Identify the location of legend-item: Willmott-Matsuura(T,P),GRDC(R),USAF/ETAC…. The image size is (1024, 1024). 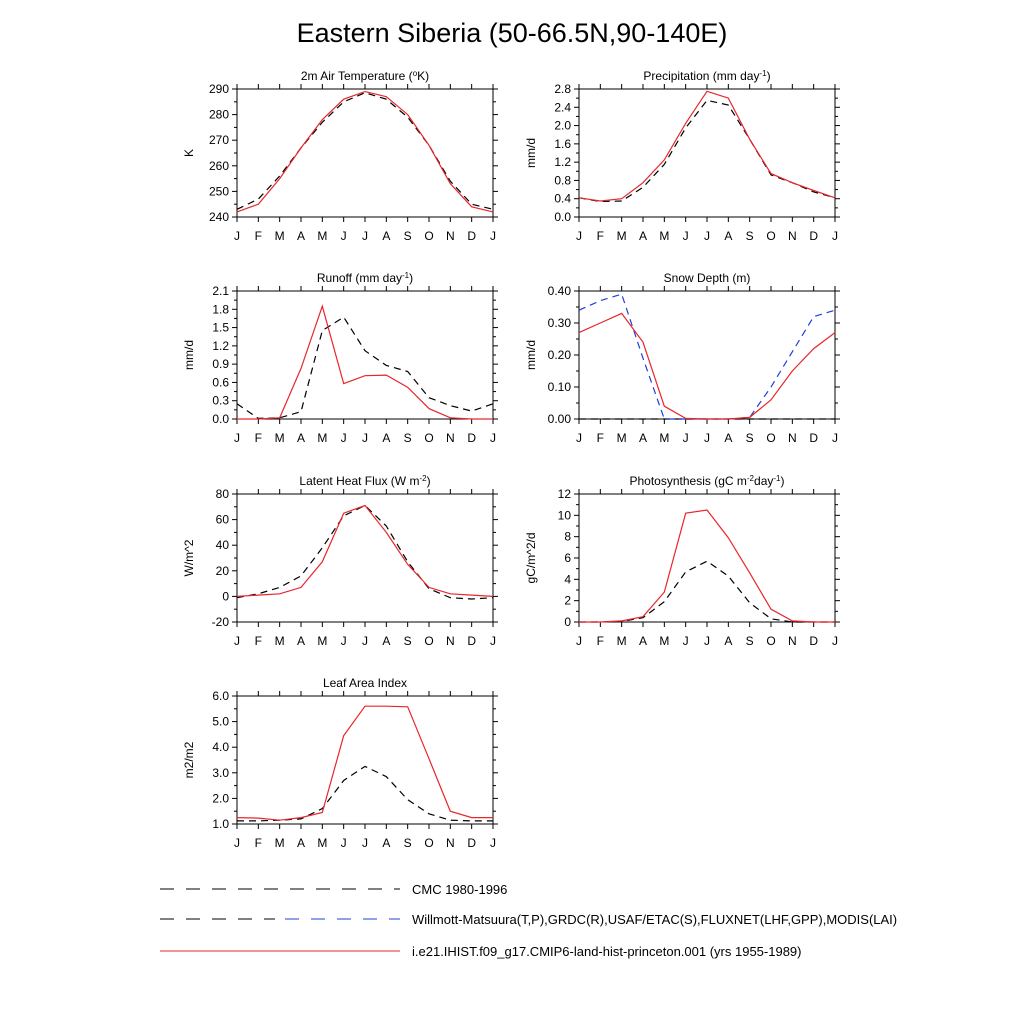
(528, 919).